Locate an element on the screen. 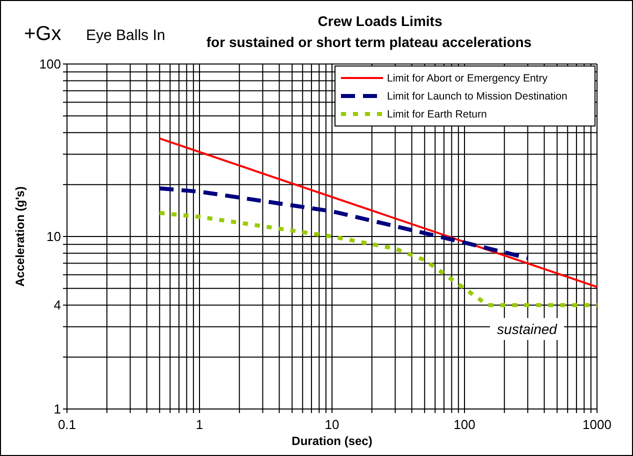 Image resolution: width=633 pixels, height=456 pixels. x-tick-label: 1 is located at coordinates (200, 424).